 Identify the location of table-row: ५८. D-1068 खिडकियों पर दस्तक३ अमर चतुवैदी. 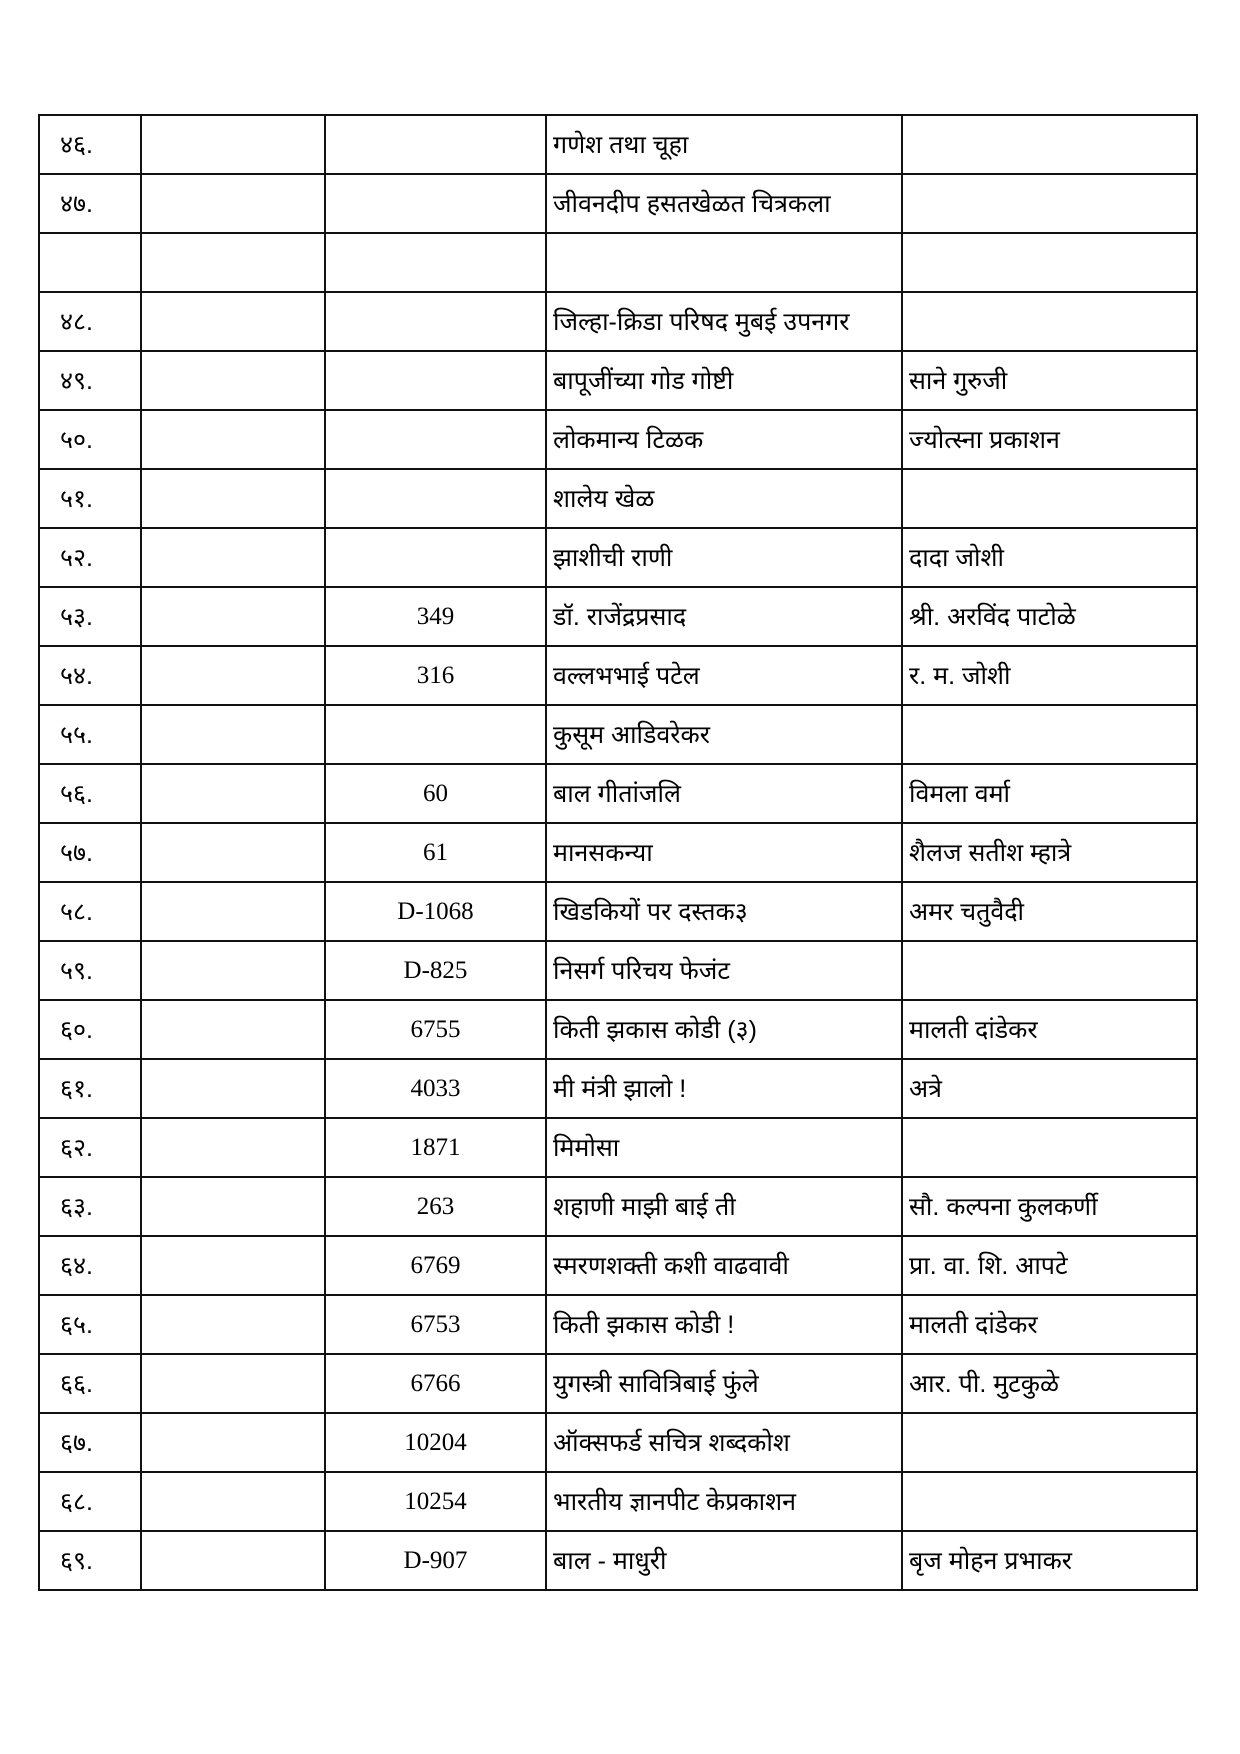
(618, 911).